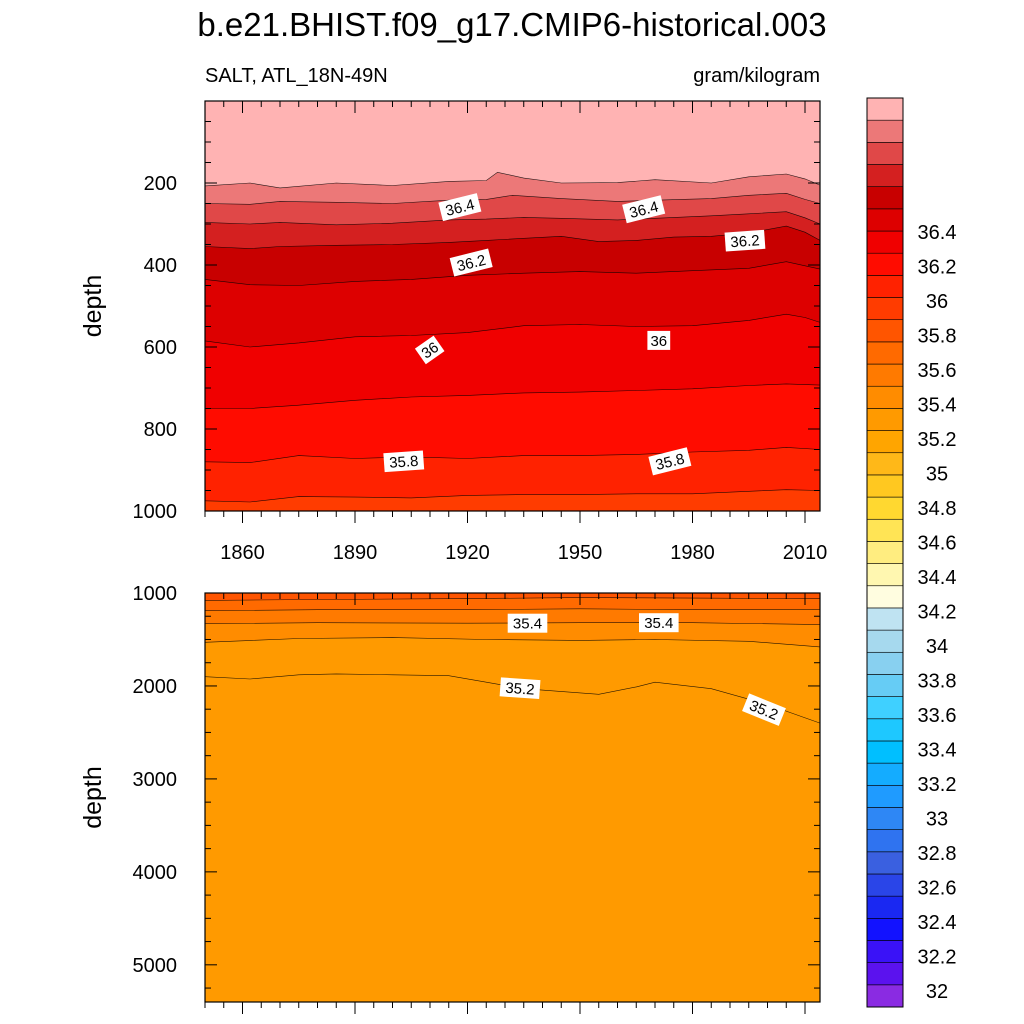  Describe the element at coordinates (937, 233) in the screenshot. I see `colorbar-label: 36.4` at that location.